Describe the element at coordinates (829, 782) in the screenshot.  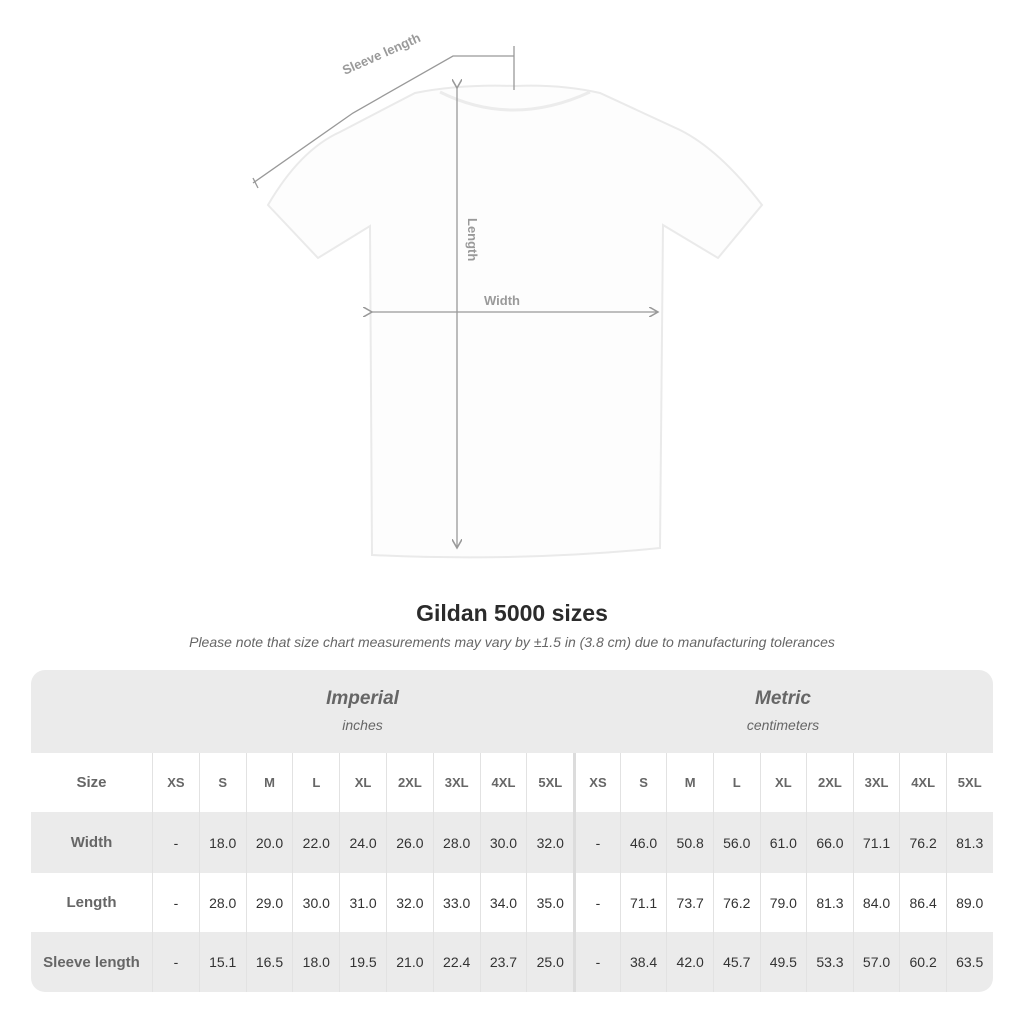
I see `metric-size-header: 2XL` at that location.